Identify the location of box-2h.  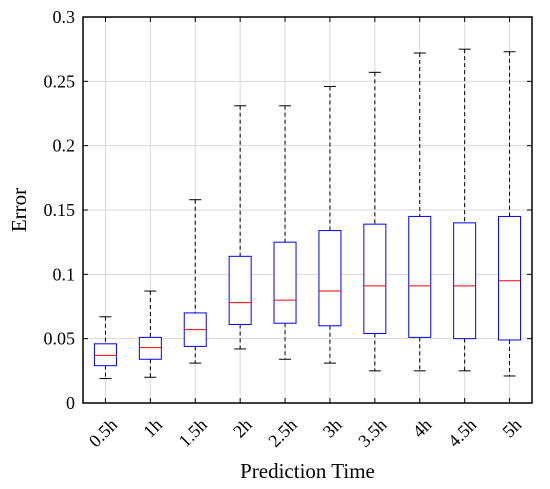
(240, 227).